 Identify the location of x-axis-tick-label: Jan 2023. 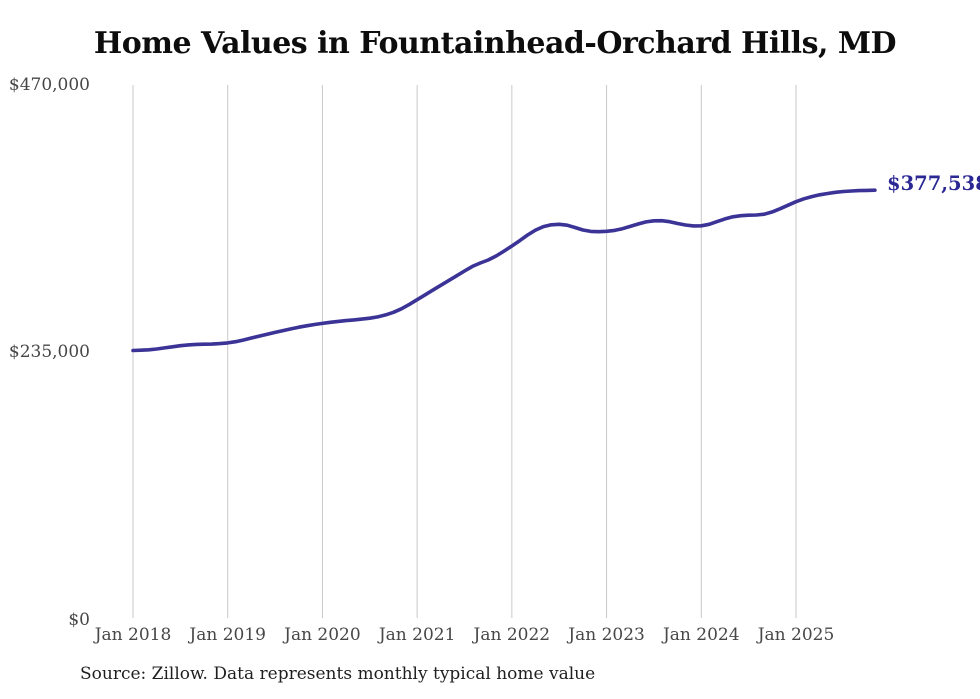
(606, 635).